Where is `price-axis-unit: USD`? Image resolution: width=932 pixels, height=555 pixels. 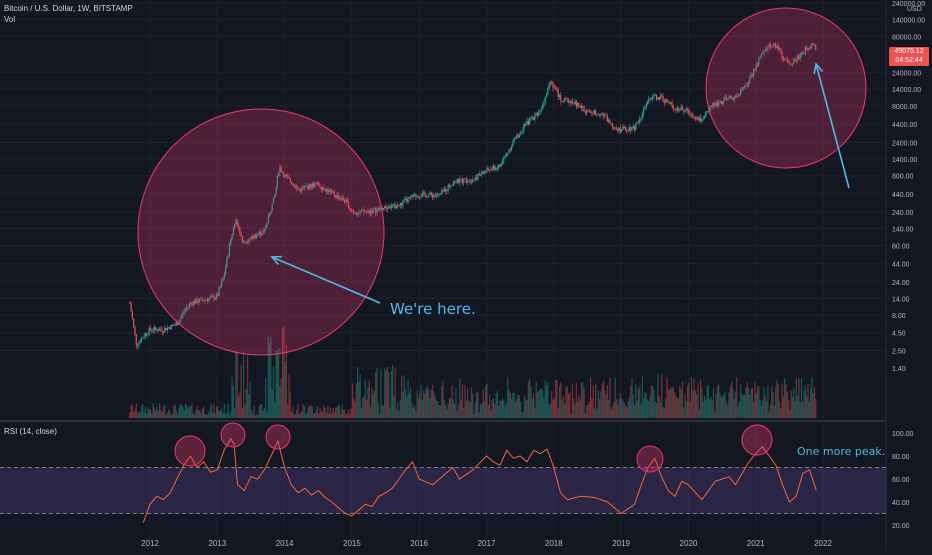 price-axis-unit: USD is located at coordinates (914, 9).